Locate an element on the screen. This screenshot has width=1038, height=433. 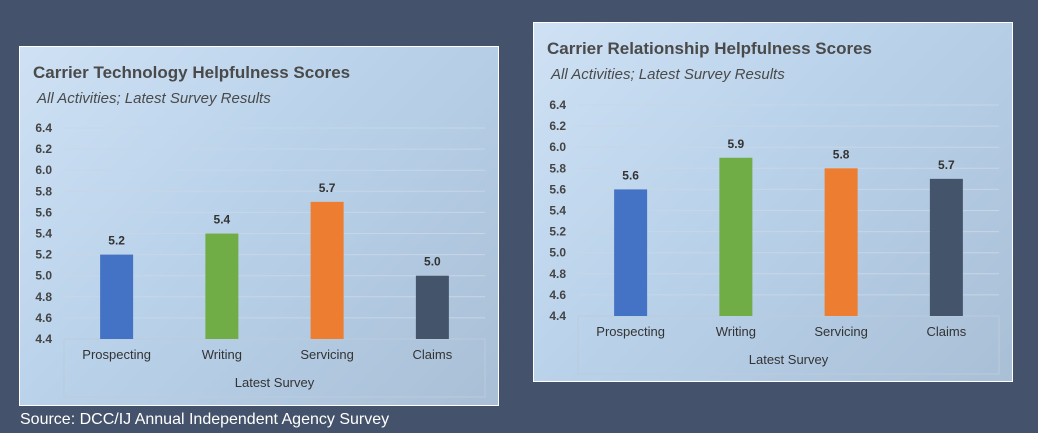
data-label: 5.0 is located at coordinates (432, 262).